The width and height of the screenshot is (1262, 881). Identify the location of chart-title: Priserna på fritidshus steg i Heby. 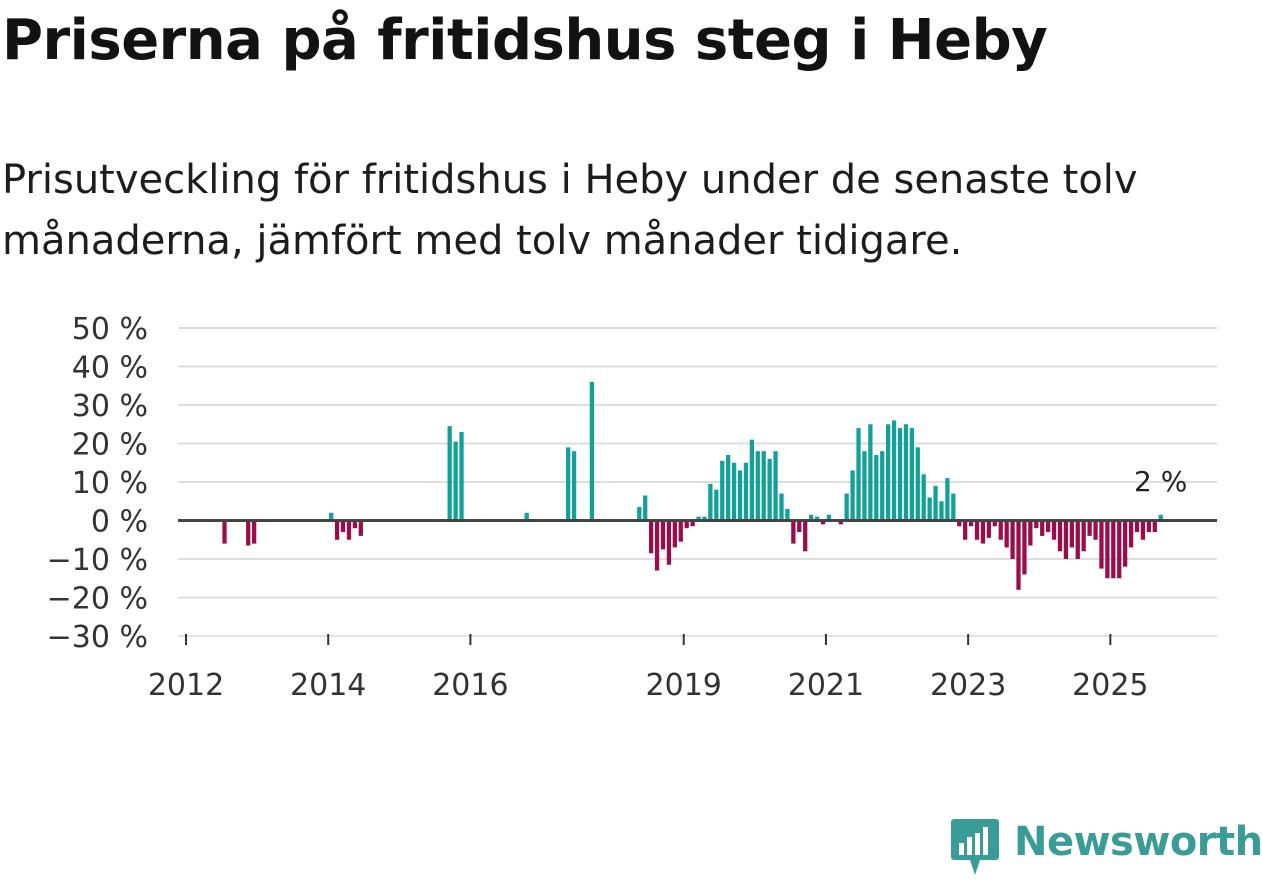
(525, 40).